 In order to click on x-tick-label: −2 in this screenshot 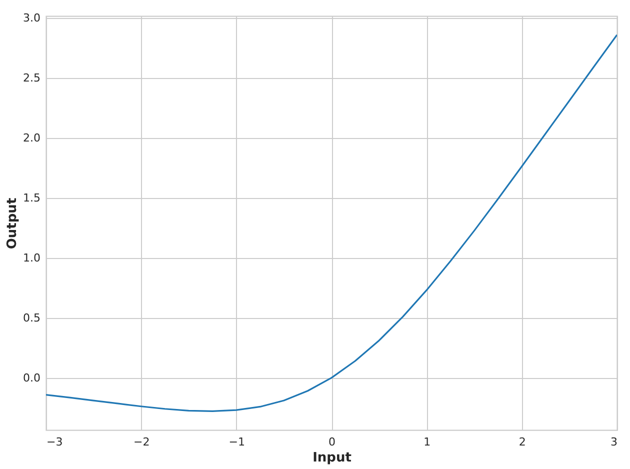, I will do `click(142, 442)`.